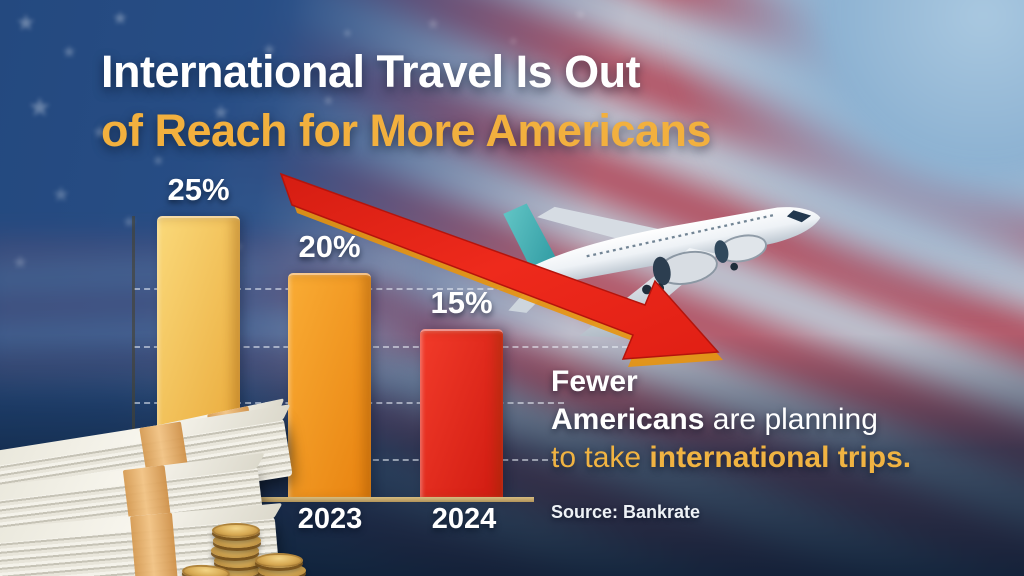  What do you see at coordinates (799, 216) in the screenshot?
I see `cockpit-window` at bounding box center [799, 216].